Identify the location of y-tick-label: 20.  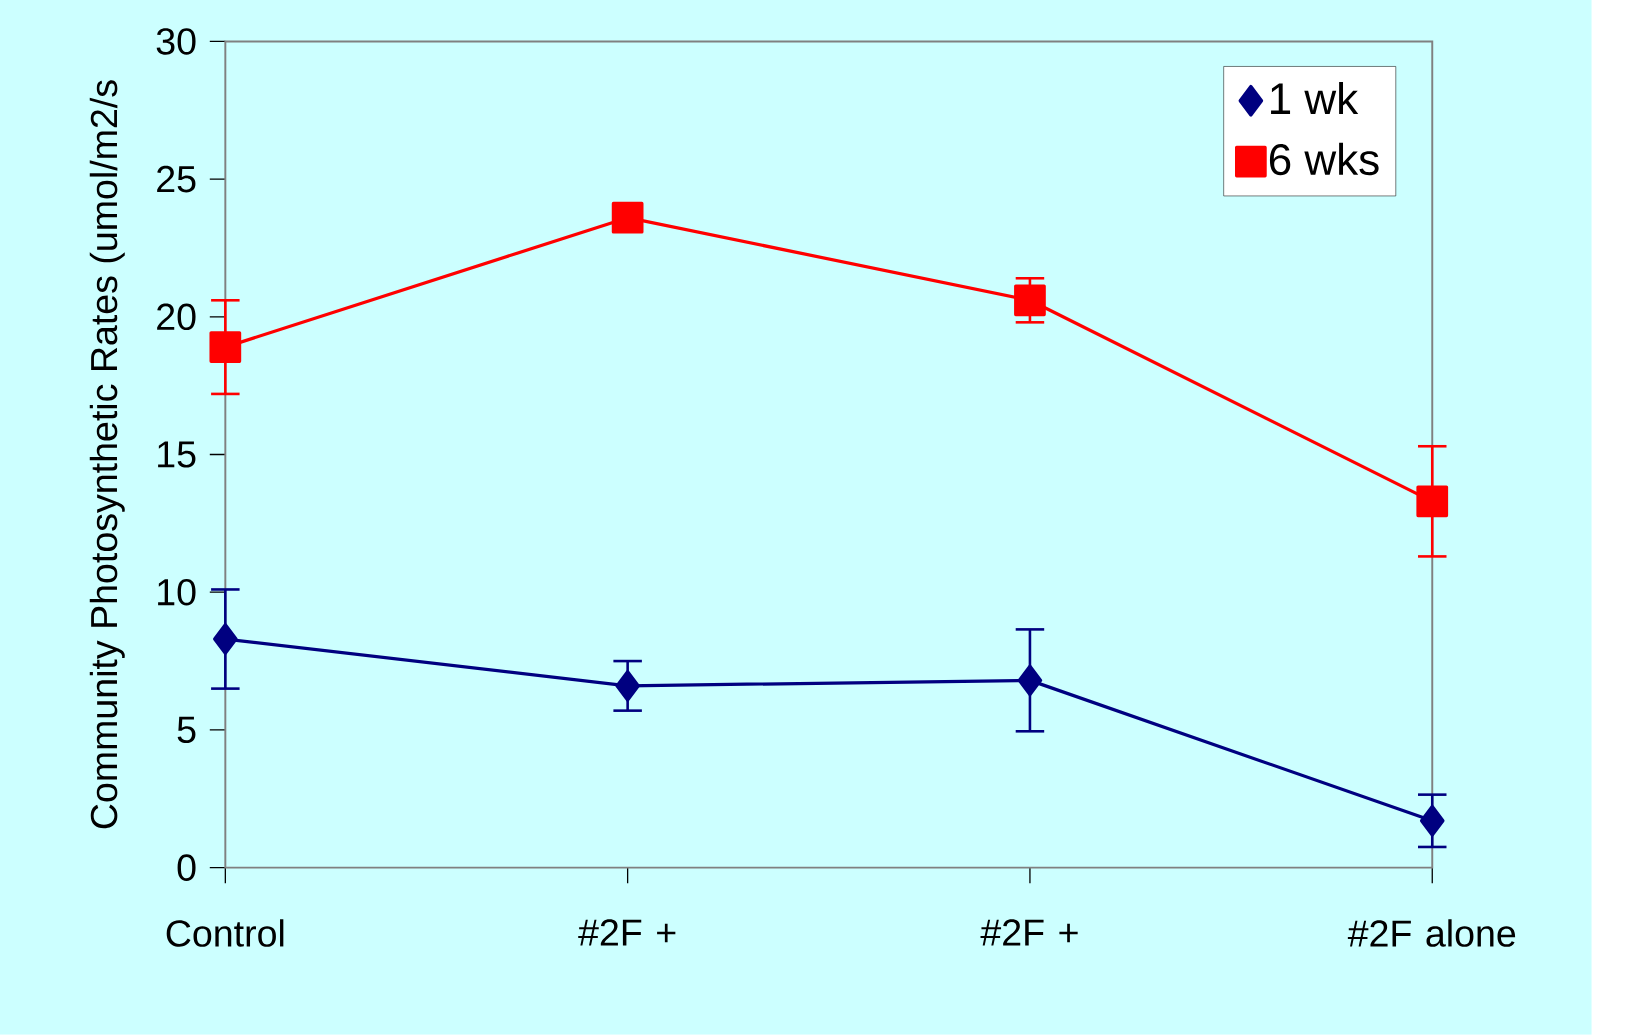
(176, 317).